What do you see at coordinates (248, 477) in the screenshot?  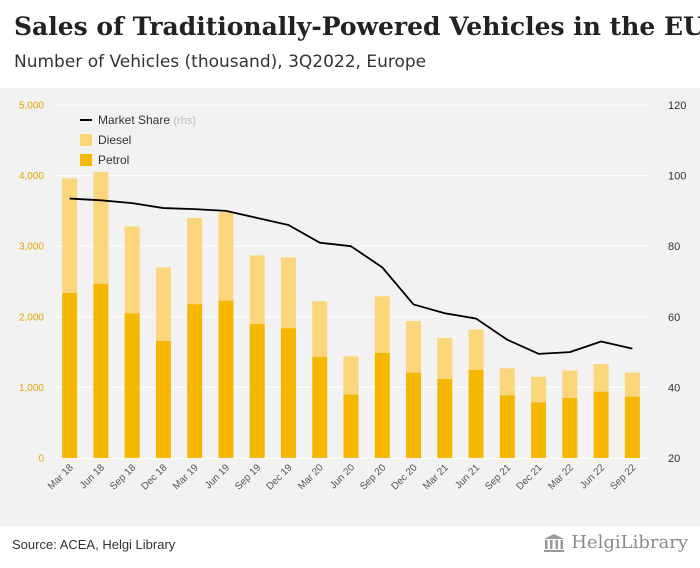 I see `x-tick-label: Sep 19` at bounding box center [248, 477].